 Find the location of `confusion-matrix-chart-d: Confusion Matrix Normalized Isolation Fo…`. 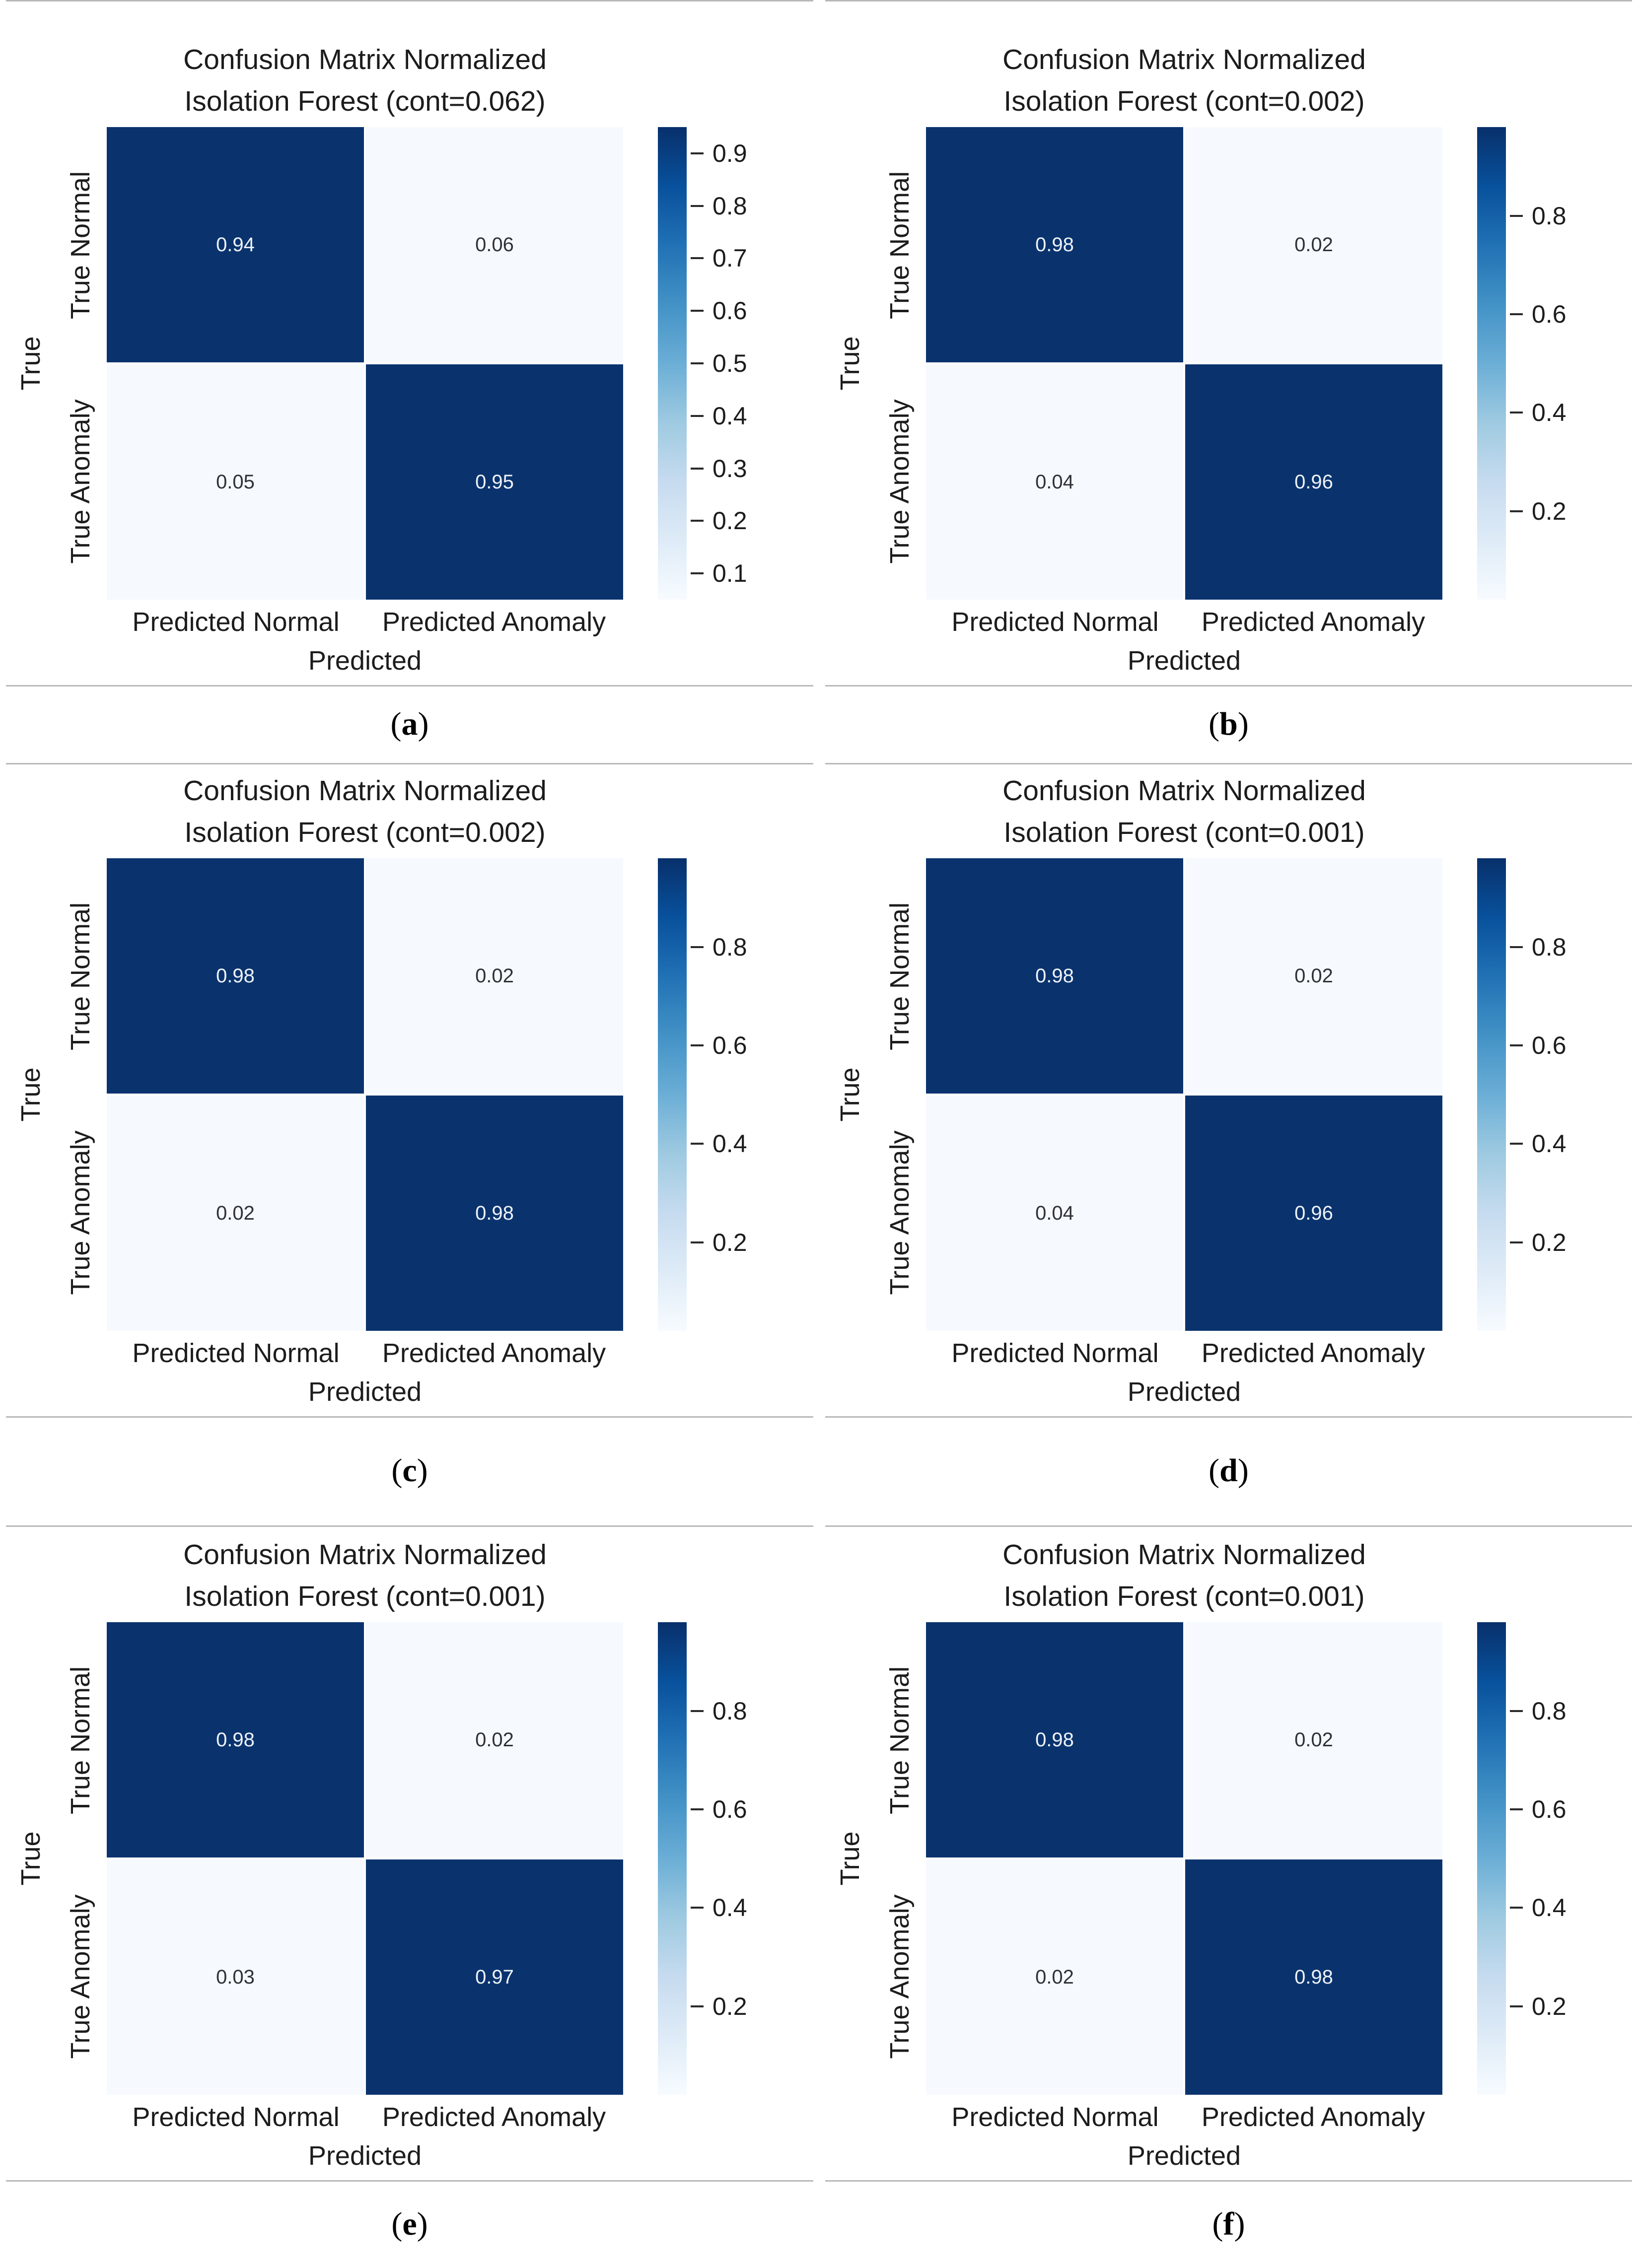

confusion-matrix-chart-d: Confusion Matrix Normalized Isolation Fo… is located at coordinates (1228, 1090).